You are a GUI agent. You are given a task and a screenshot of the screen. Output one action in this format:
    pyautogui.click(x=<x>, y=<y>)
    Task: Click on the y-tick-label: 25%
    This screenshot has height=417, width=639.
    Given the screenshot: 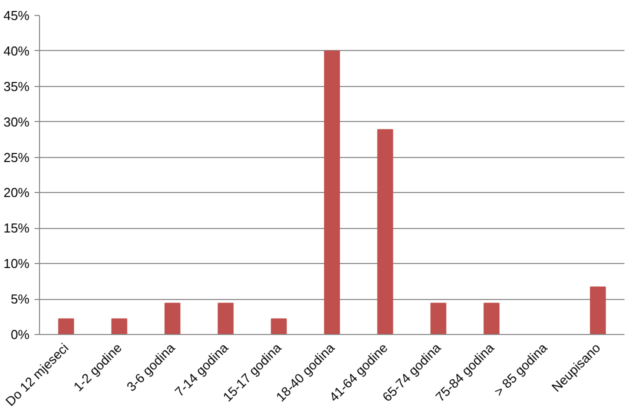 What is the action you would take?
    pyautogui.click(x=16, y=157)
    